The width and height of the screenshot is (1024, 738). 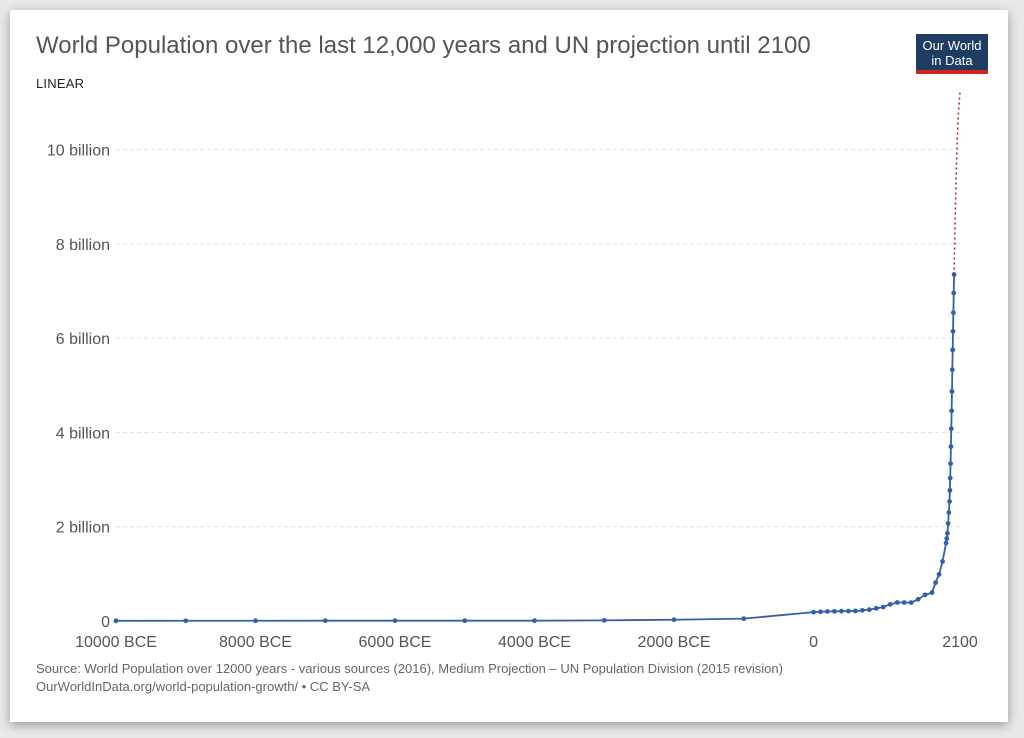 I want to click on logo-line-2: in Data, so click(x=952, y=60).